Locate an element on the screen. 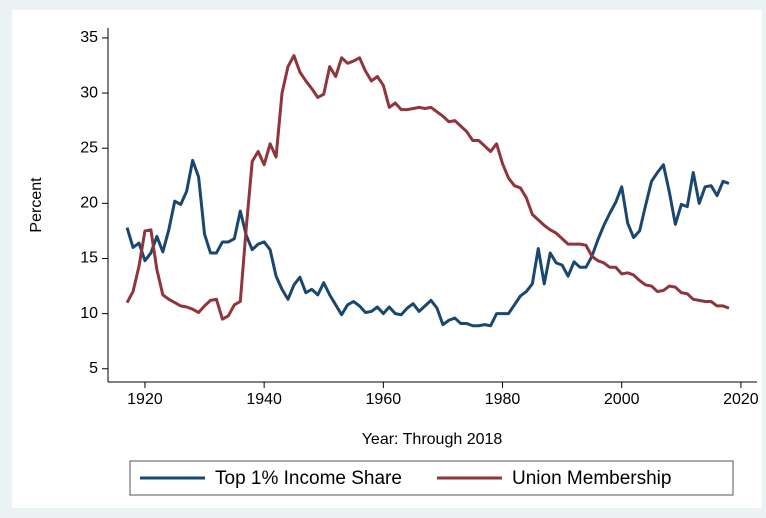 Image resolution: width=766 pixels, height=518 pixels. y-tick-label: 30 is located at coordinates (89, 92).